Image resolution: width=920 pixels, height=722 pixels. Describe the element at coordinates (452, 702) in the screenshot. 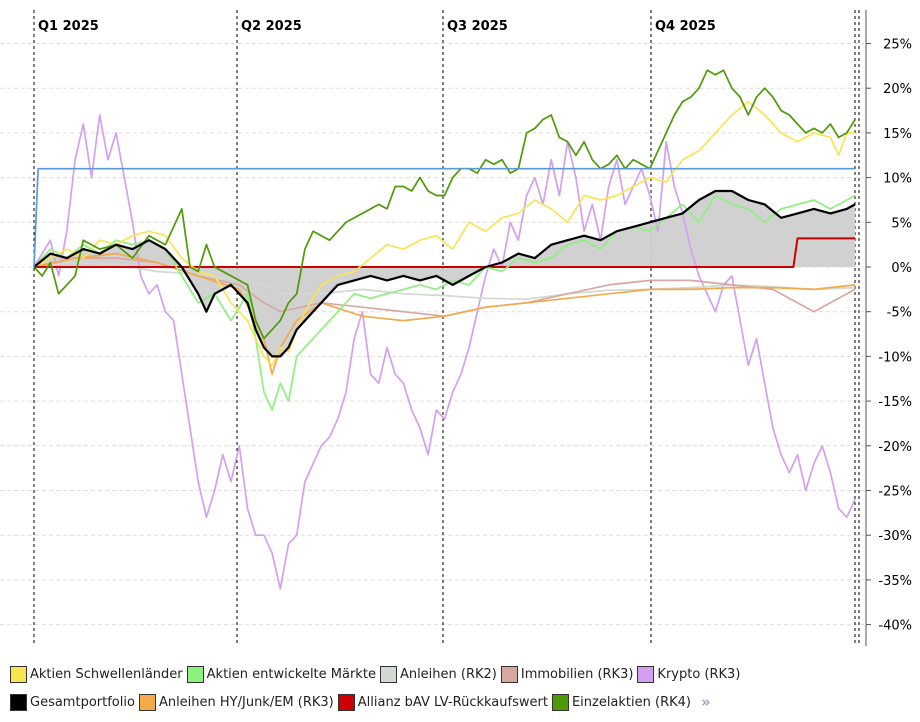

I see `legend-label: Allianz bAV LV-Rückkaufswert` at that location.